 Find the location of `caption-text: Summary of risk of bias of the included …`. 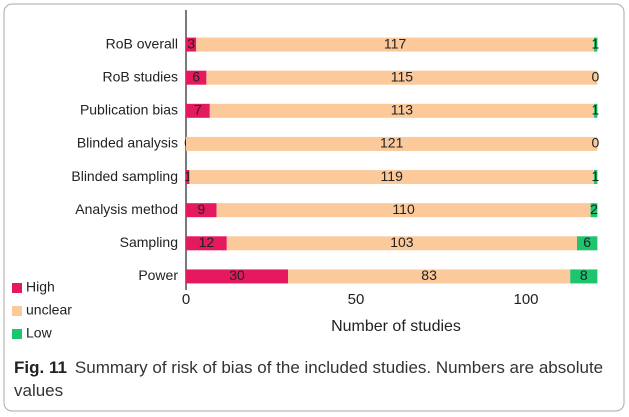

caption-text: Summary of risk of bias of the included … is located at coordinates (309, 379).